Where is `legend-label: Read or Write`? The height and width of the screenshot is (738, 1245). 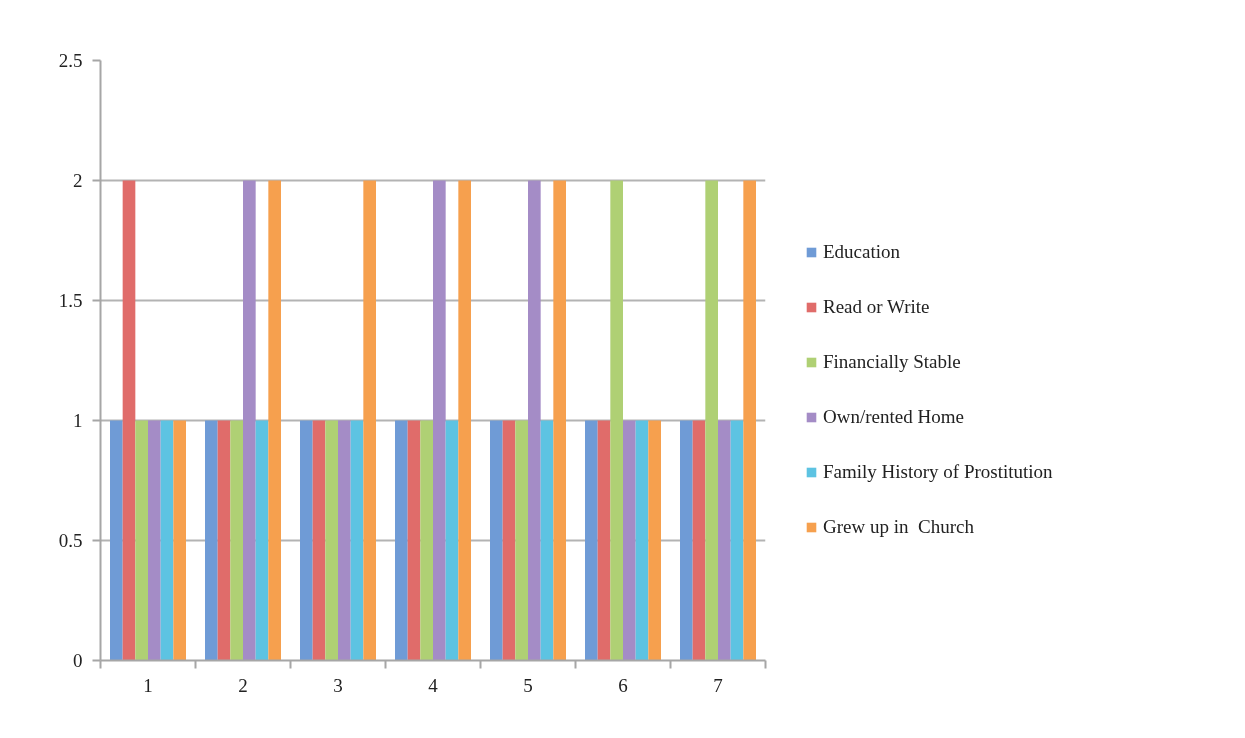
legend-label: Read or Write is located at coordinates (876, 307).